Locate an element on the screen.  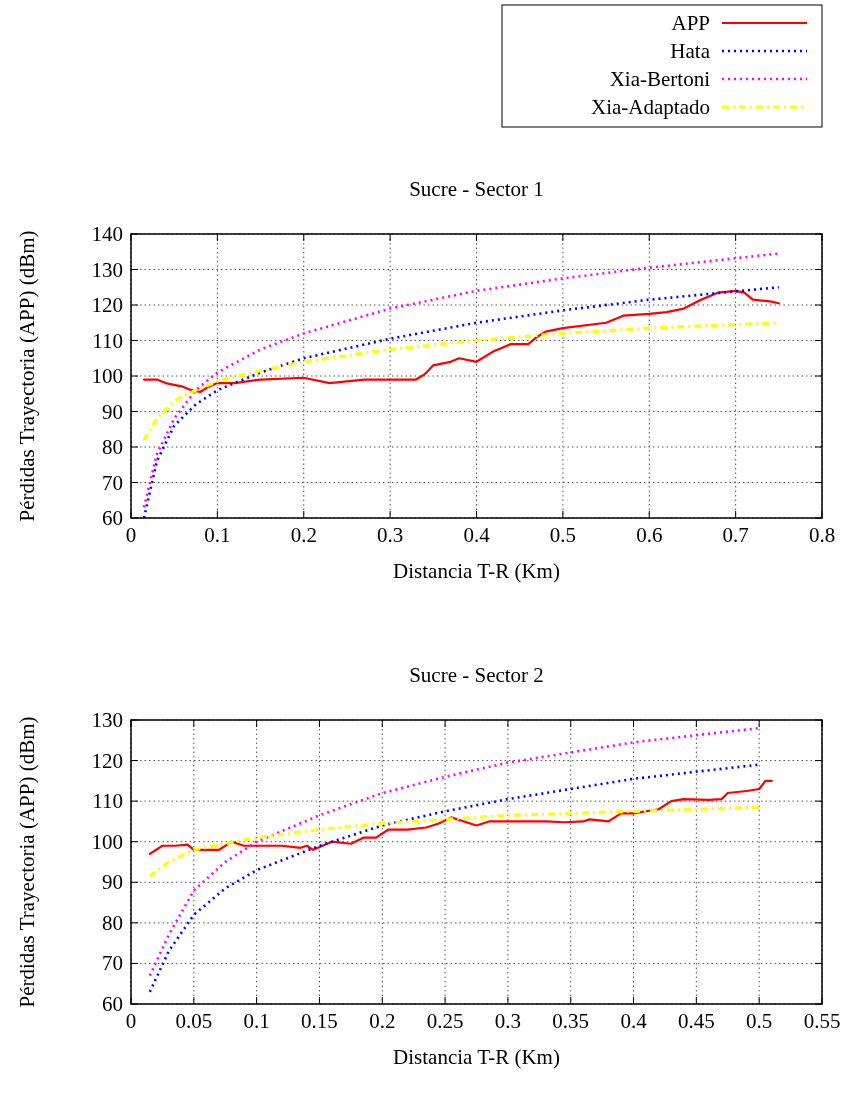
x-tick-label: 0.45 is located at coordinates (696, 1021).